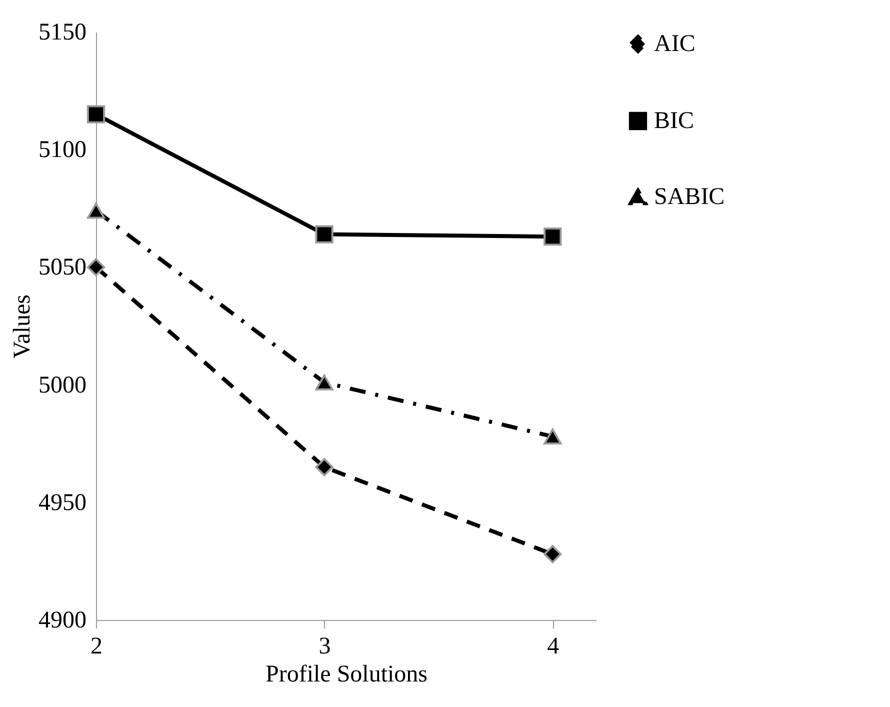 Image resolution: width=890 pixels, height=707 pixels. I want to click on y-tick-label: 5050, so click(62, 267).